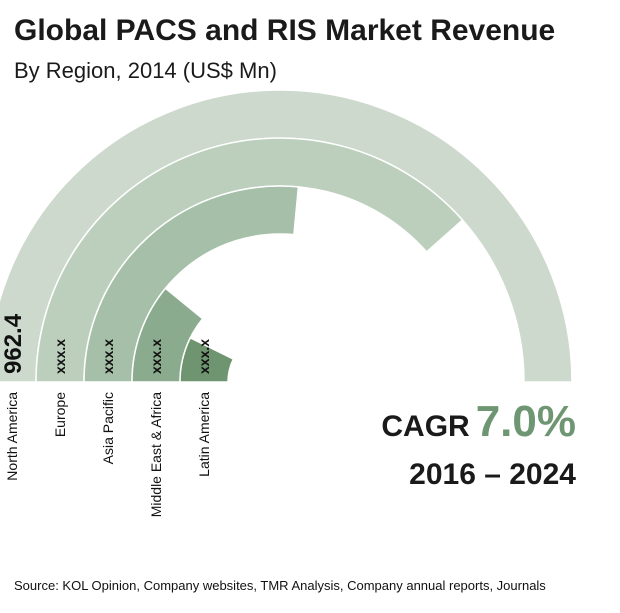 Image resolution: width=620 pixels, height=613 pixels. I want to click on cagr-callout: CAGR 7.0% 2016 – 2024, so click(478, 446).